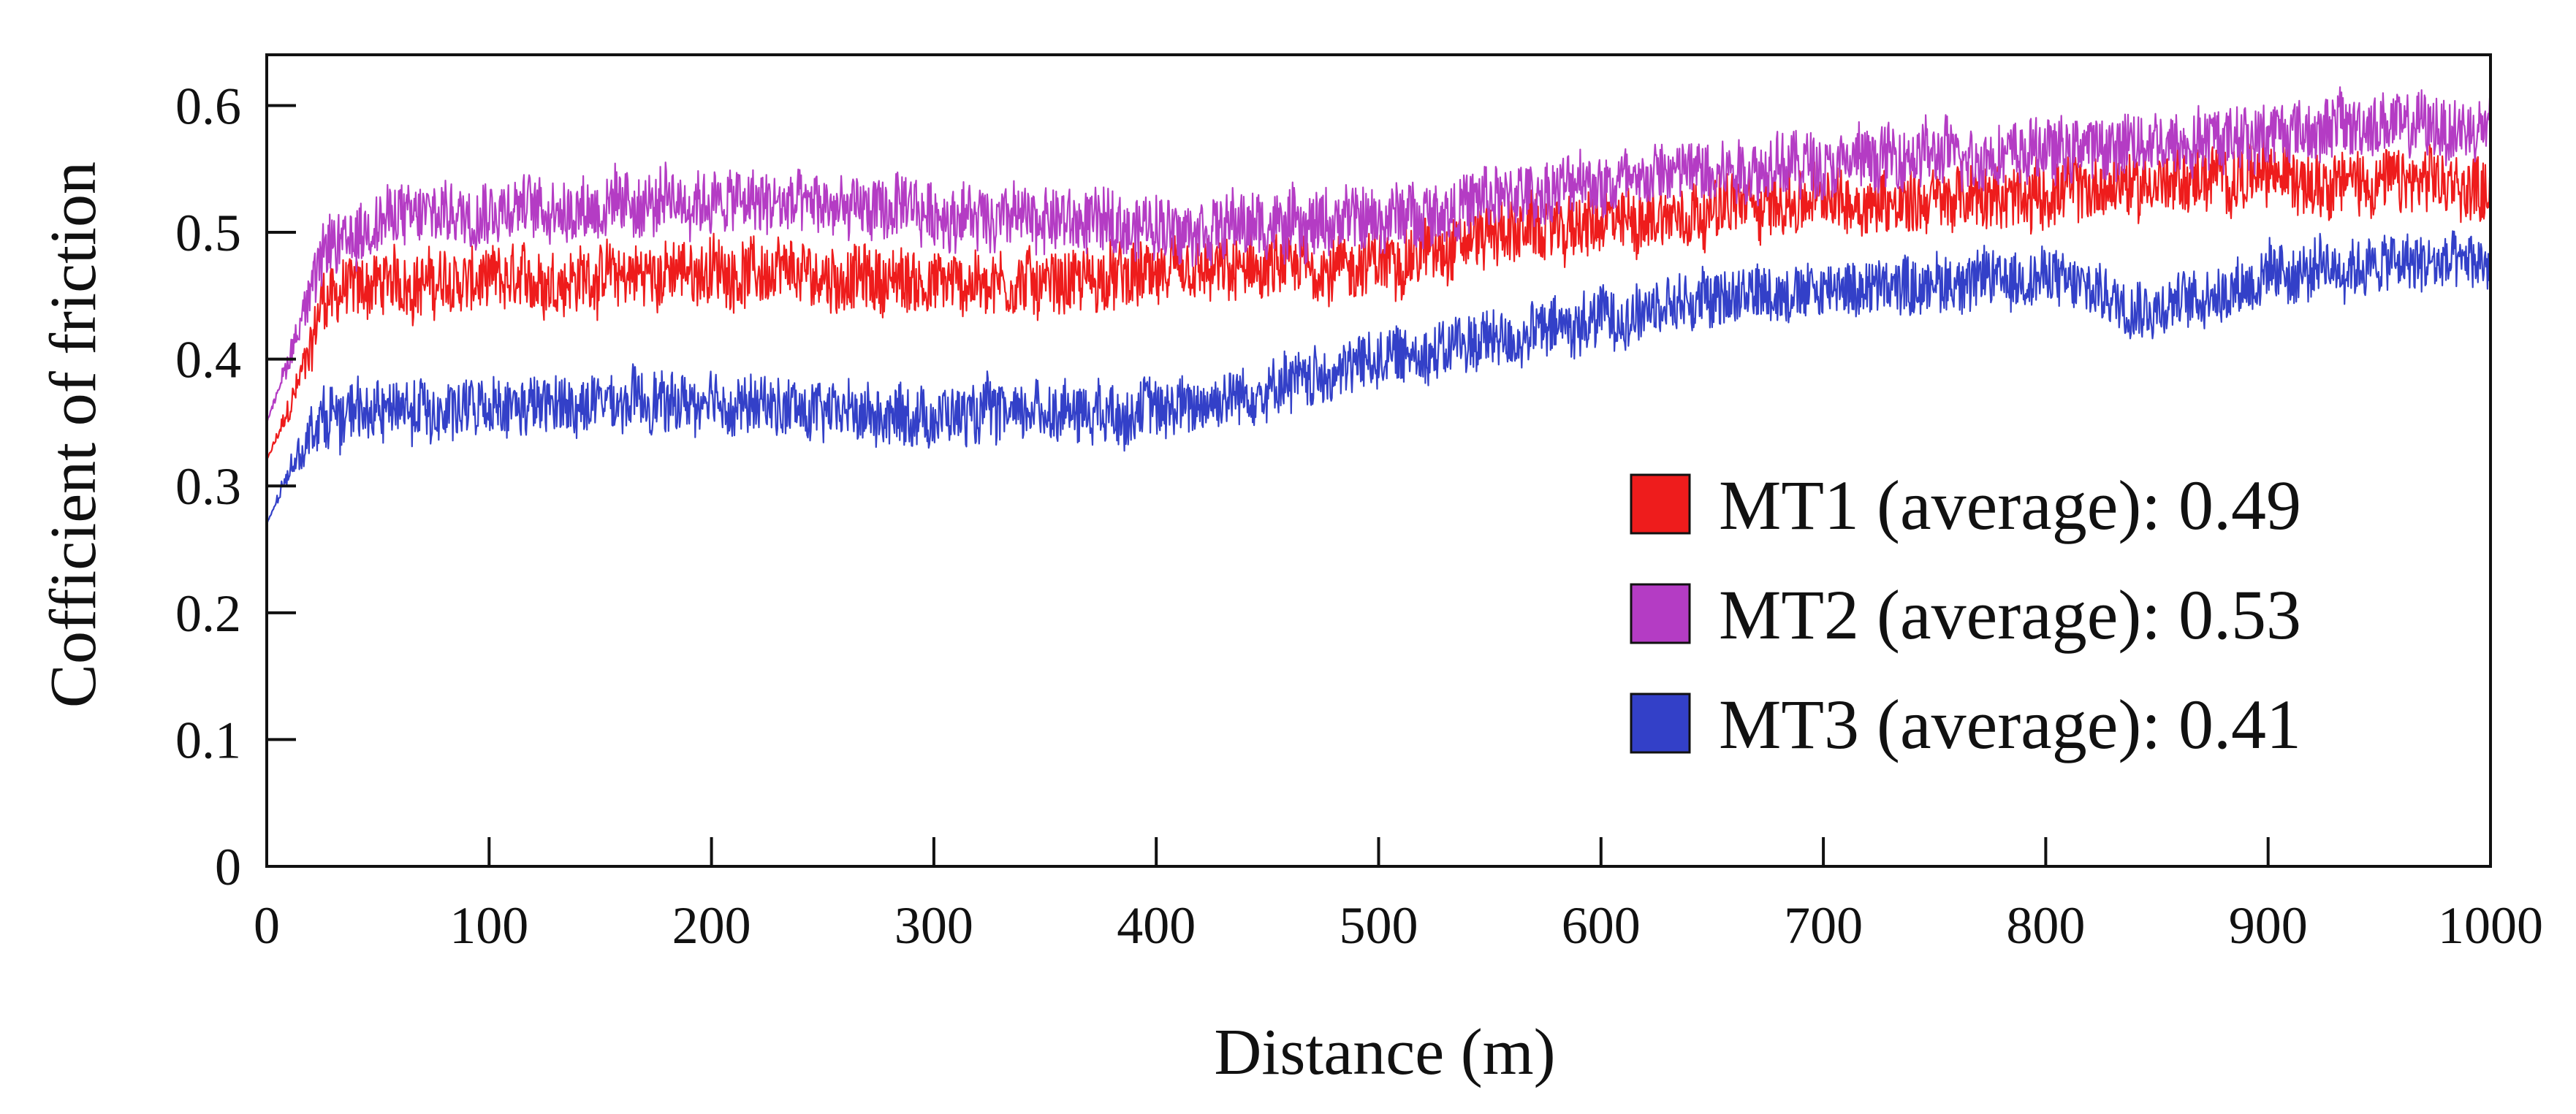 The image size is (2576, 1114). I want to click on legend-label: MT1 (average): 0.49, so click(2010, 505).